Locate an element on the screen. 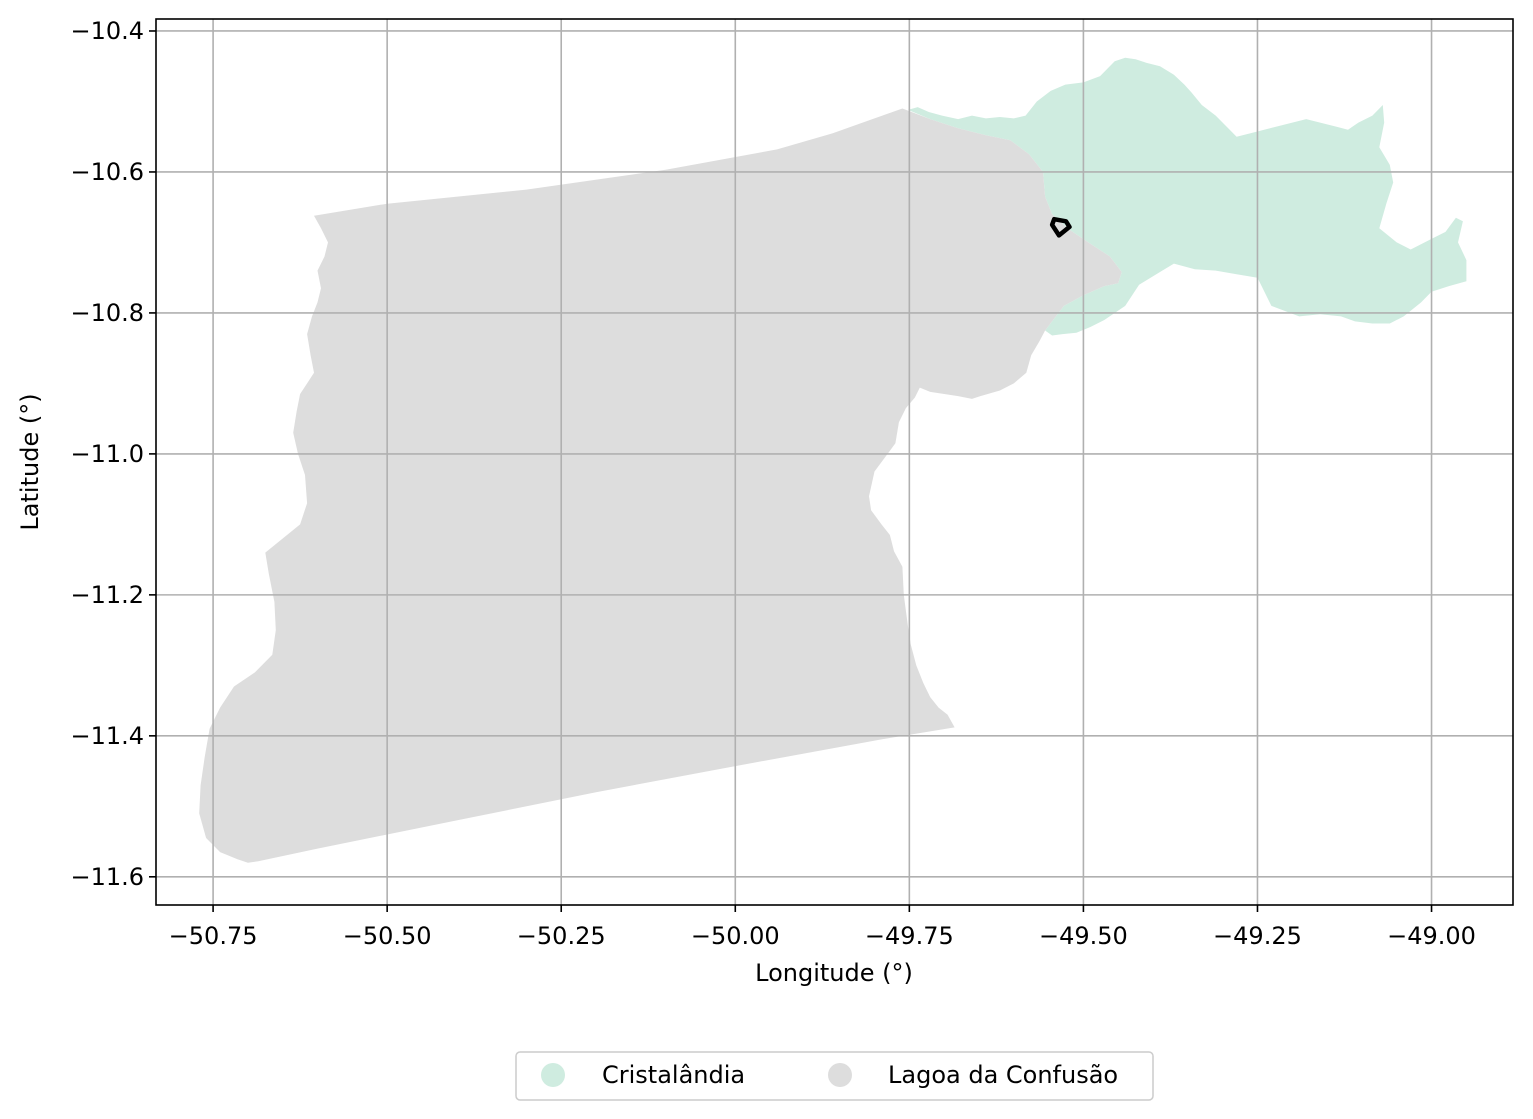 This screenshot has height=1119, width=1533. x-tick-label: −50.75 is located at coordinates (213, 936).